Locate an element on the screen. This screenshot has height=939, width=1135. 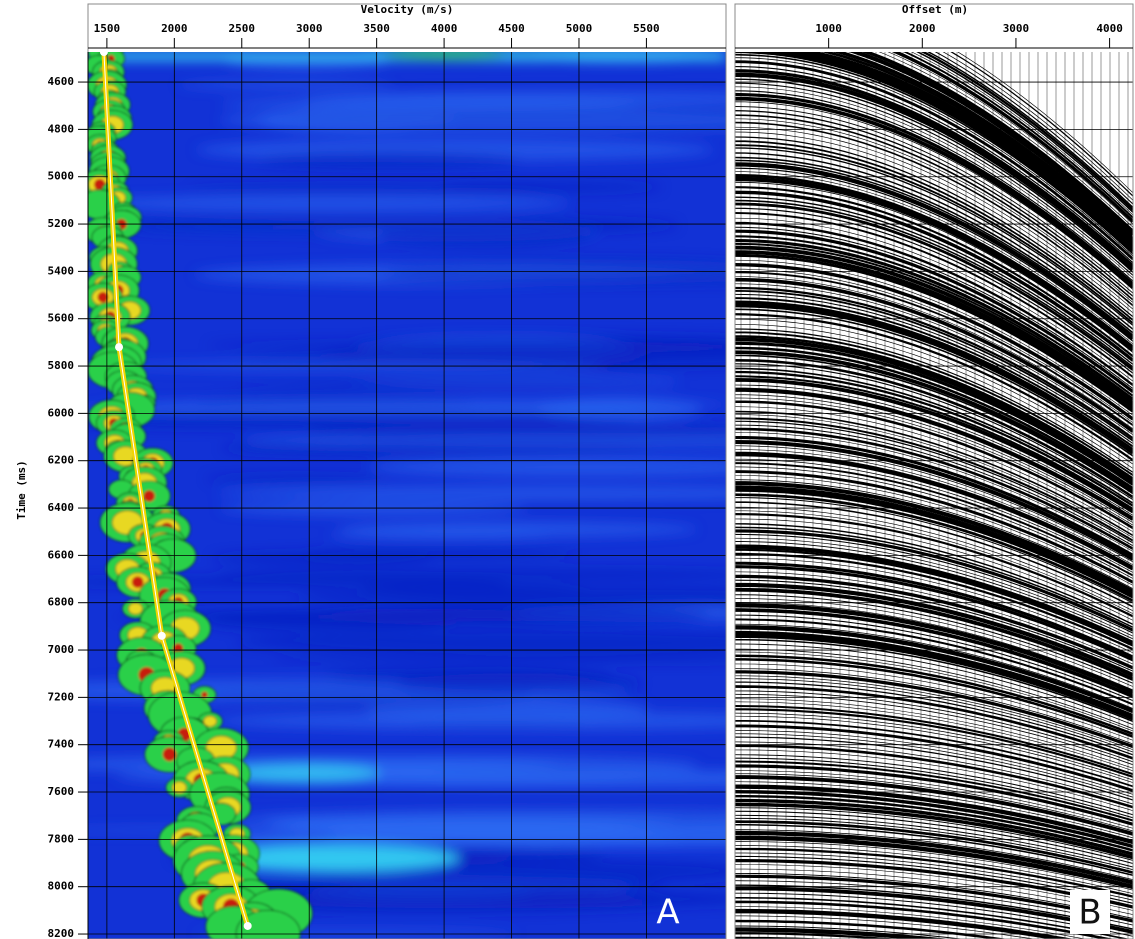
panel-label: A is located at coordinates (667, 913).